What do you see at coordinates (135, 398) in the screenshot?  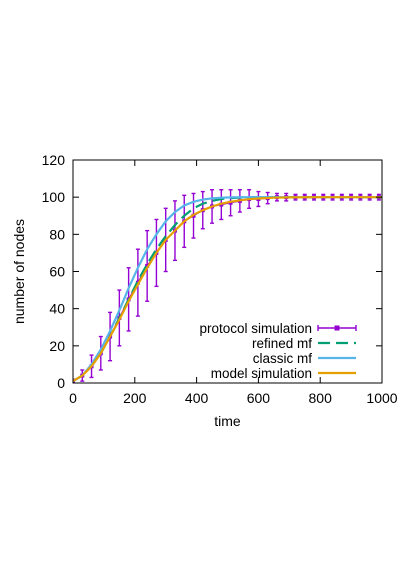 I see `x-tick-label: 200` at bounding box center [135, 398].